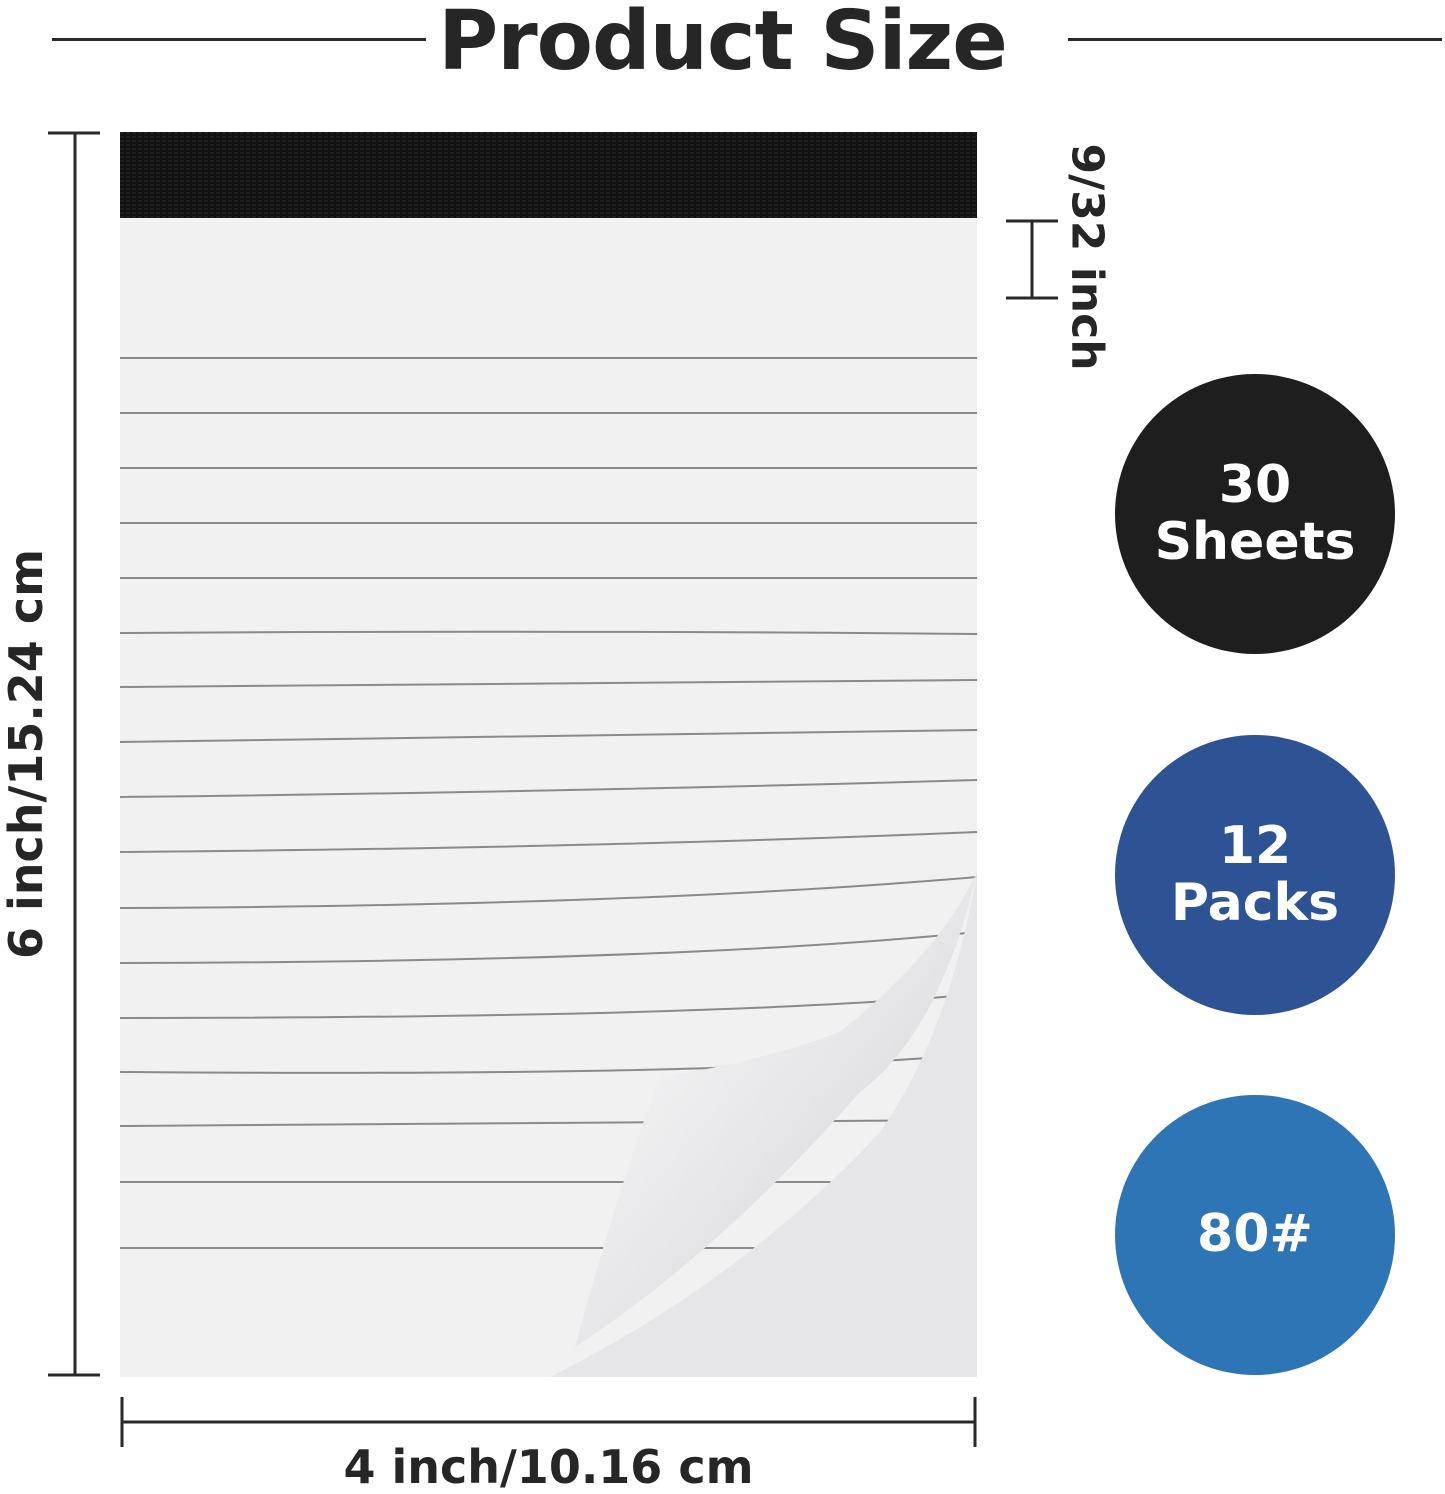 The height and width of the screenshot is (1494, 1445). What do you see at coordinates (239, 39) in the screenshot?
I see `title-rule-left` at bounding box center [239, 39].